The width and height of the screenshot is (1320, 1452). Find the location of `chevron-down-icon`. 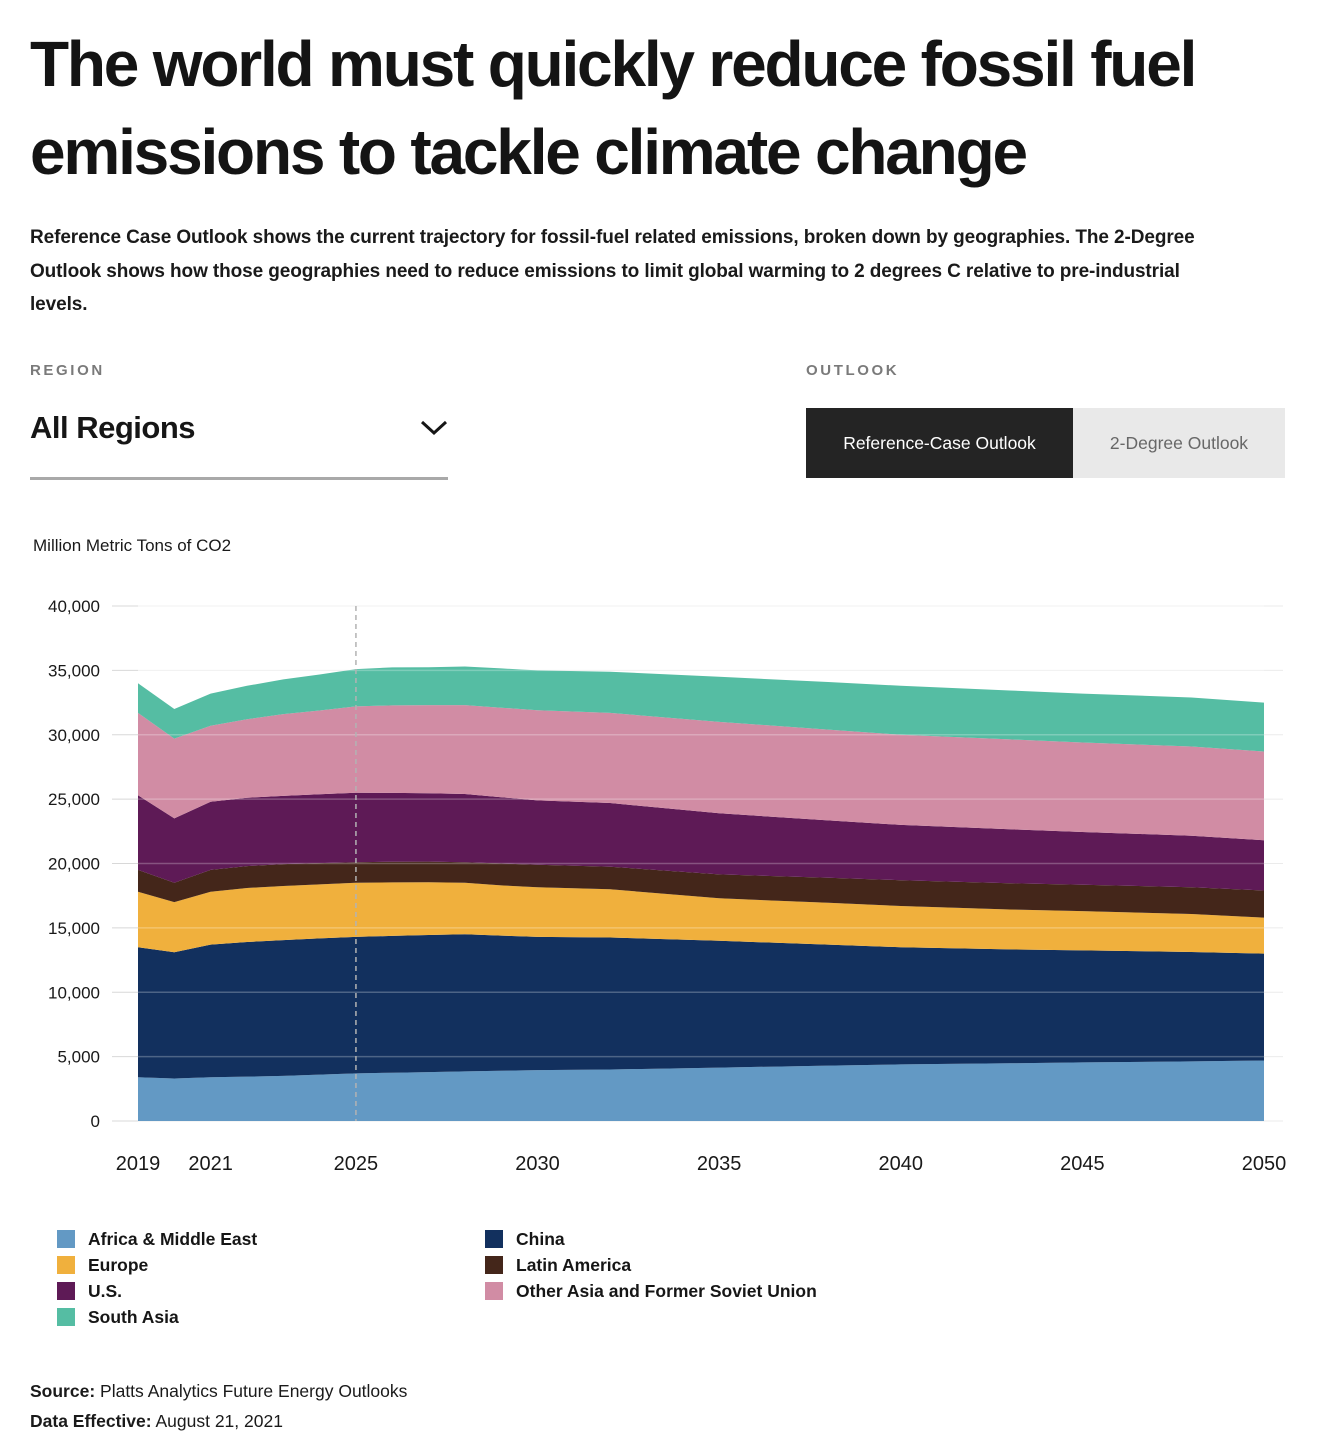

chevron-down-icon is located at coordinates (434, 428).